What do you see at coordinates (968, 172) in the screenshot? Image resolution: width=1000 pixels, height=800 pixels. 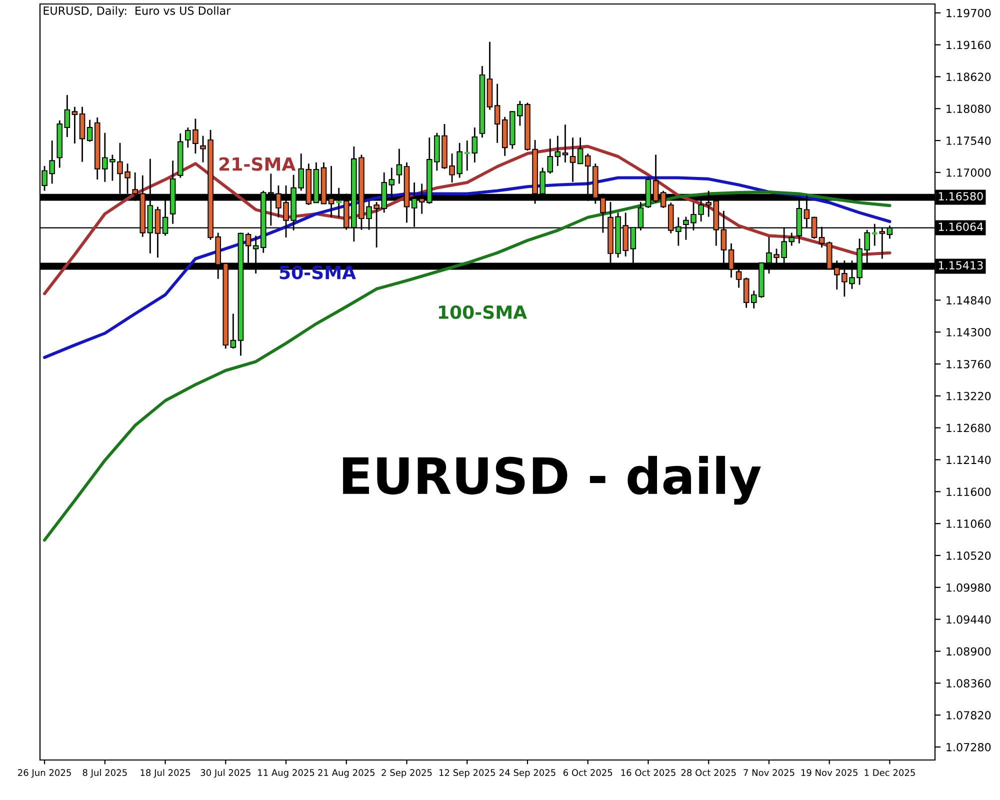 I see `y-tick-label: 1.17000` at bounding box center [968, 172].